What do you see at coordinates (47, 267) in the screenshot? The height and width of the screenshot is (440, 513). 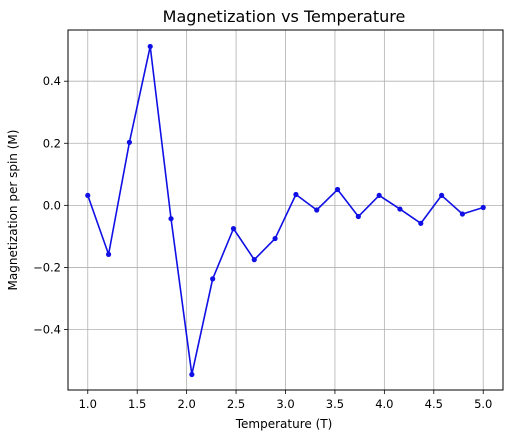 I see `y-tick-label: −0.2` at bounding box center [47, 267].